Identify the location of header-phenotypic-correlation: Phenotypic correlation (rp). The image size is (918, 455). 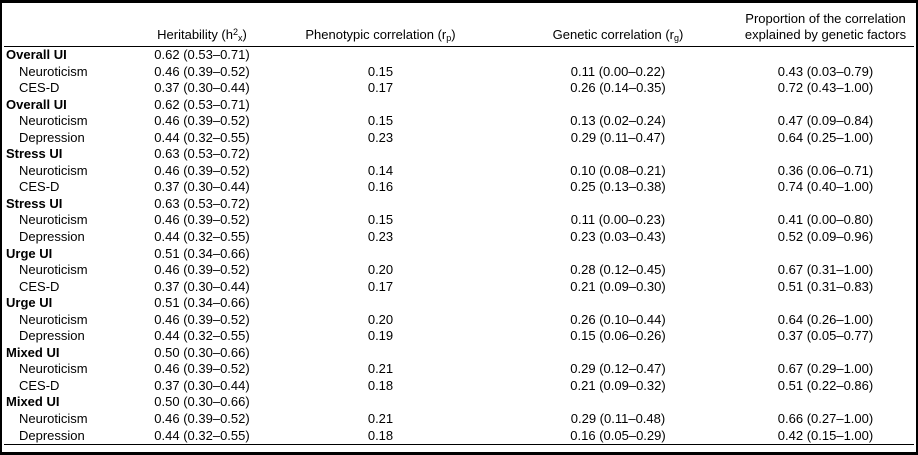
(380, 25).